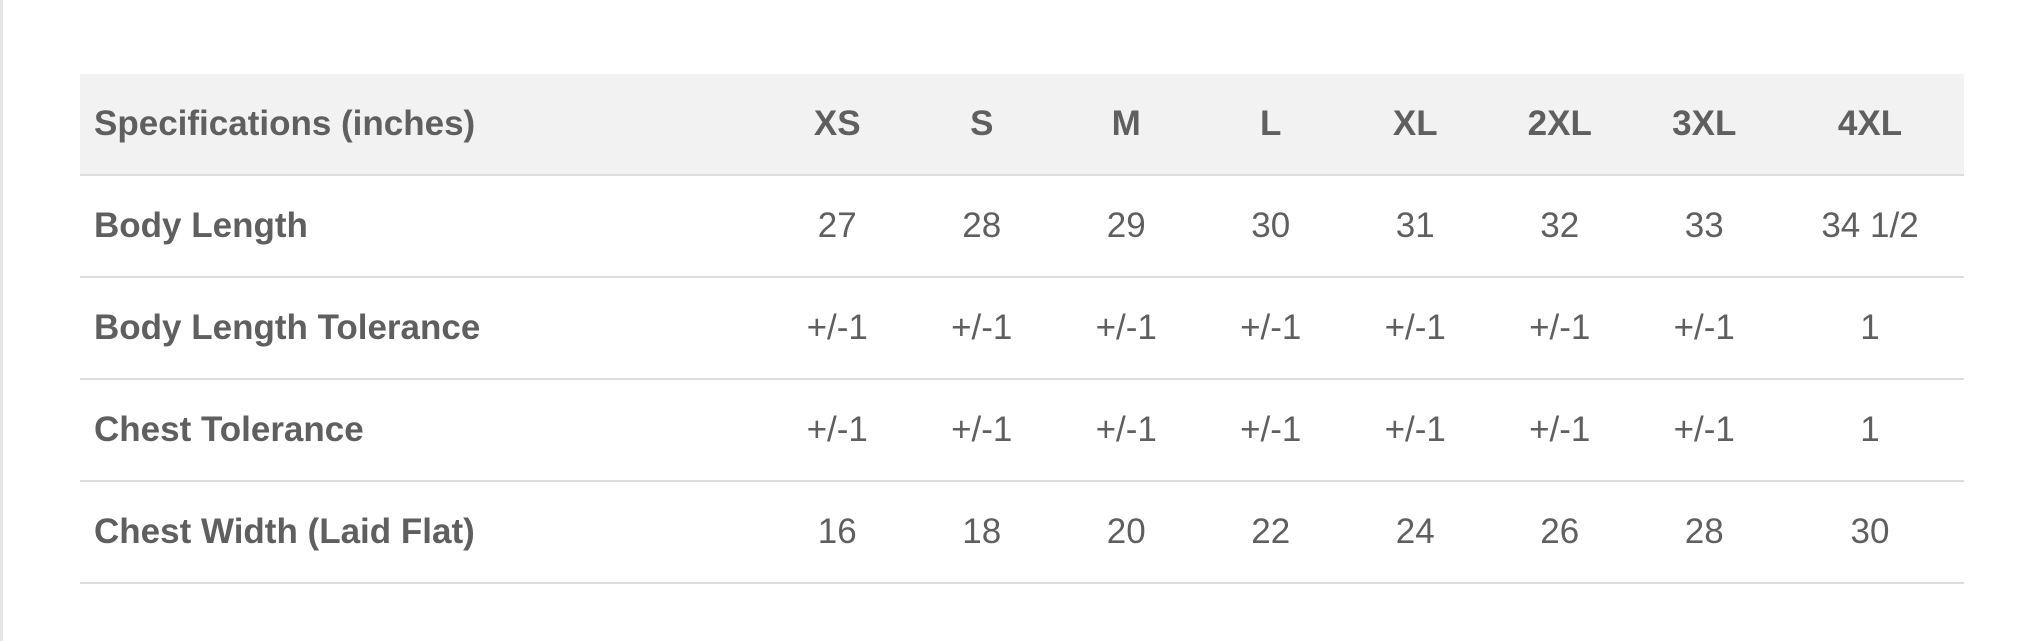 Image resolution: width=2029 pixels, height=641 pixels. Describe the element at coordinates (837, 125) in the screenshot. I see `header-size: XS` at that location.